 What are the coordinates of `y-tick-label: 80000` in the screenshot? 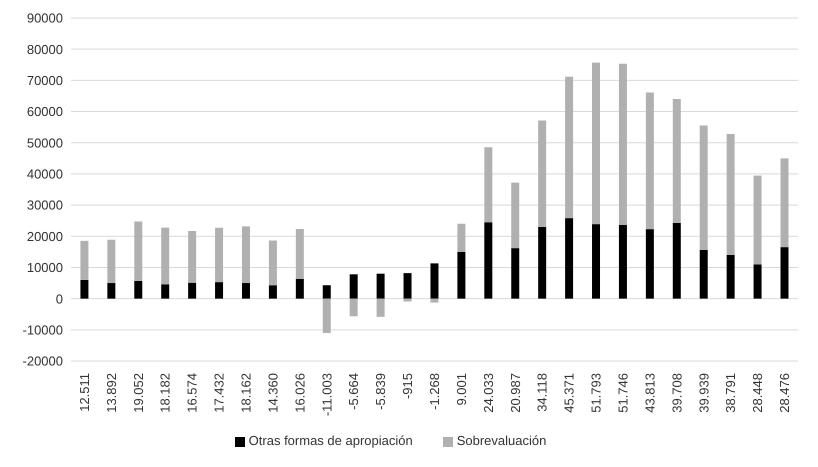 It's located at (44, 49).